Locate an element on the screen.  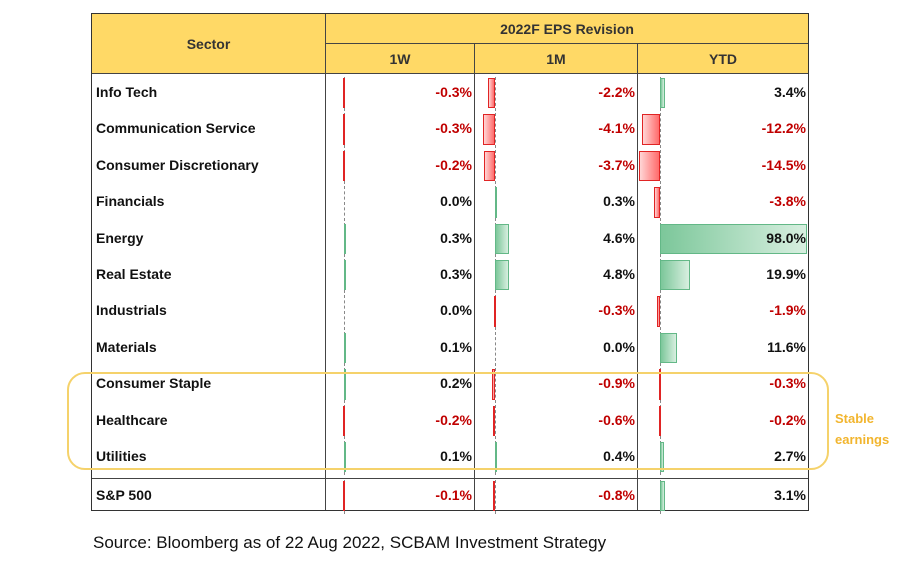
value-label: -2.2% is located at coordinates (616, 92).